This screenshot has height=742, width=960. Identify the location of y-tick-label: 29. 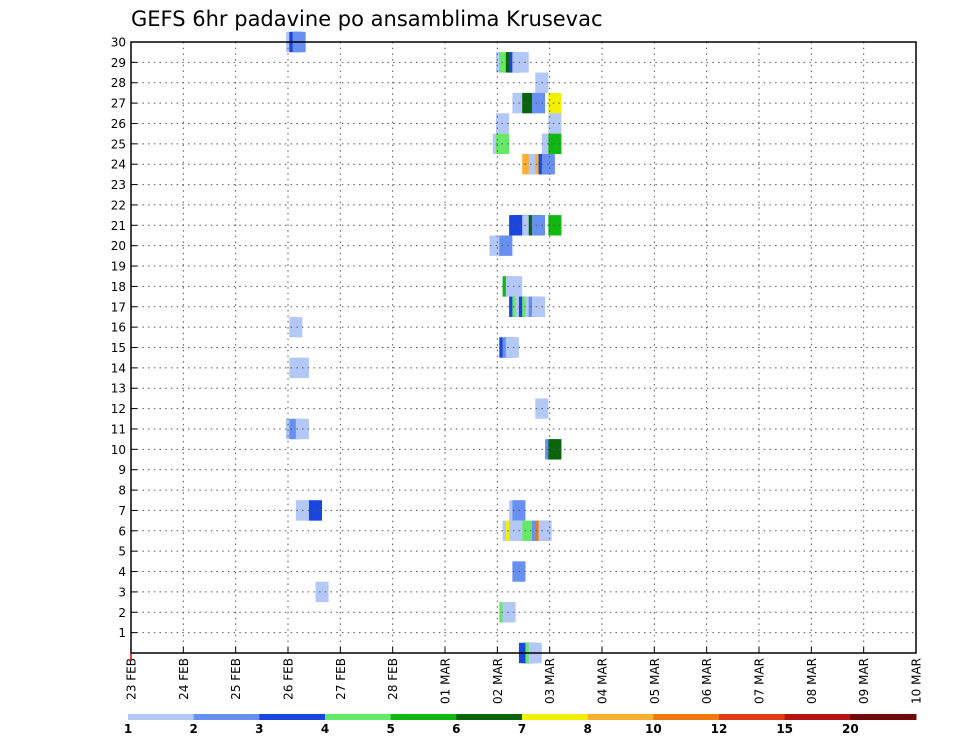
(118, 63).